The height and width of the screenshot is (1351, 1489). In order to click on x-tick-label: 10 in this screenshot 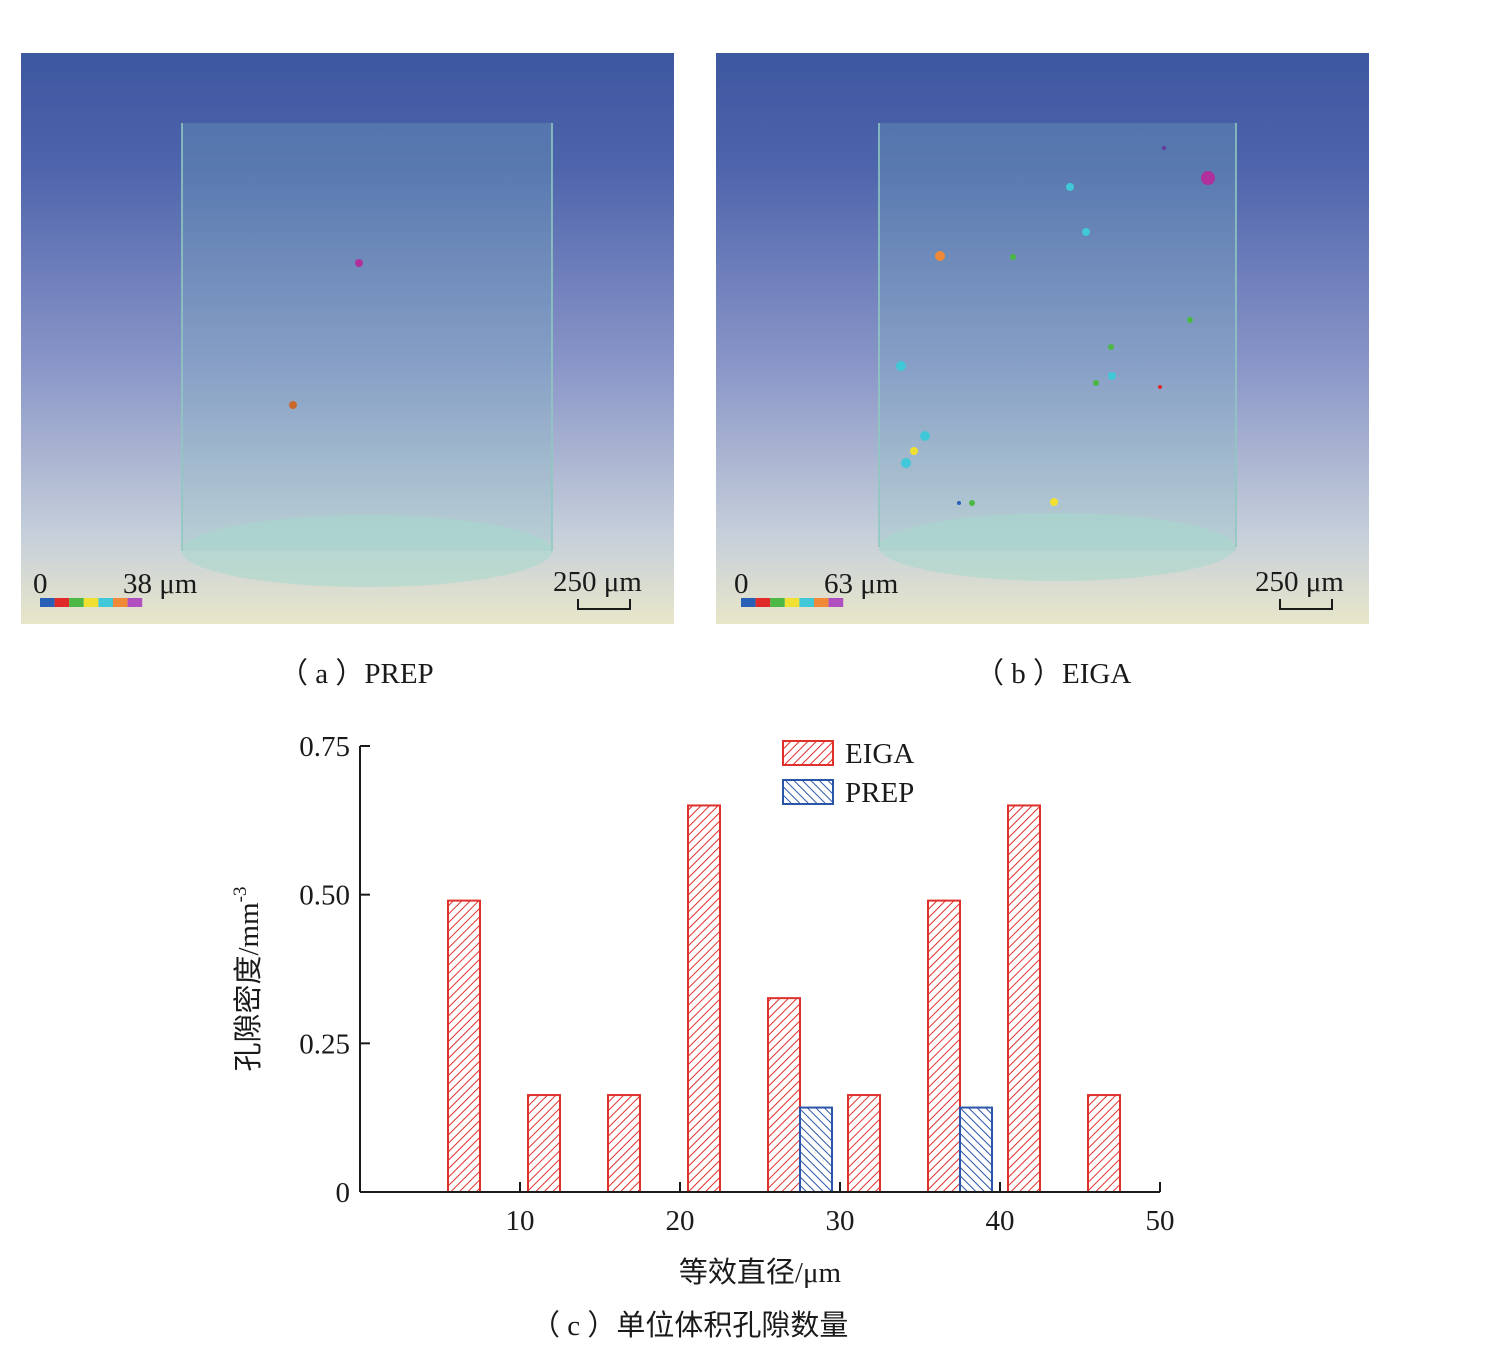, I will do `click(520, 1221)`.